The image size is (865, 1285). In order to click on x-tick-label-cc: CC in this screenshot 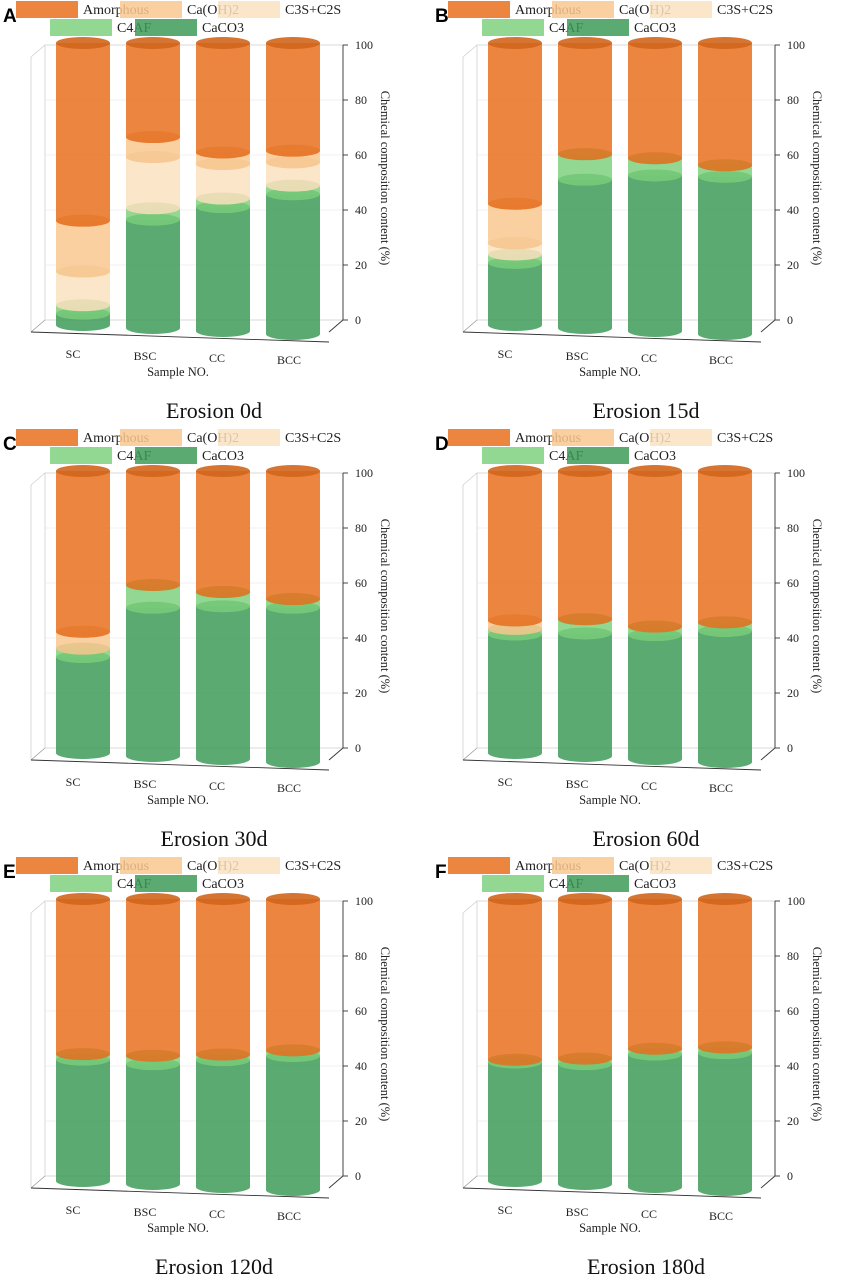, I will do `click(649, 786)`.